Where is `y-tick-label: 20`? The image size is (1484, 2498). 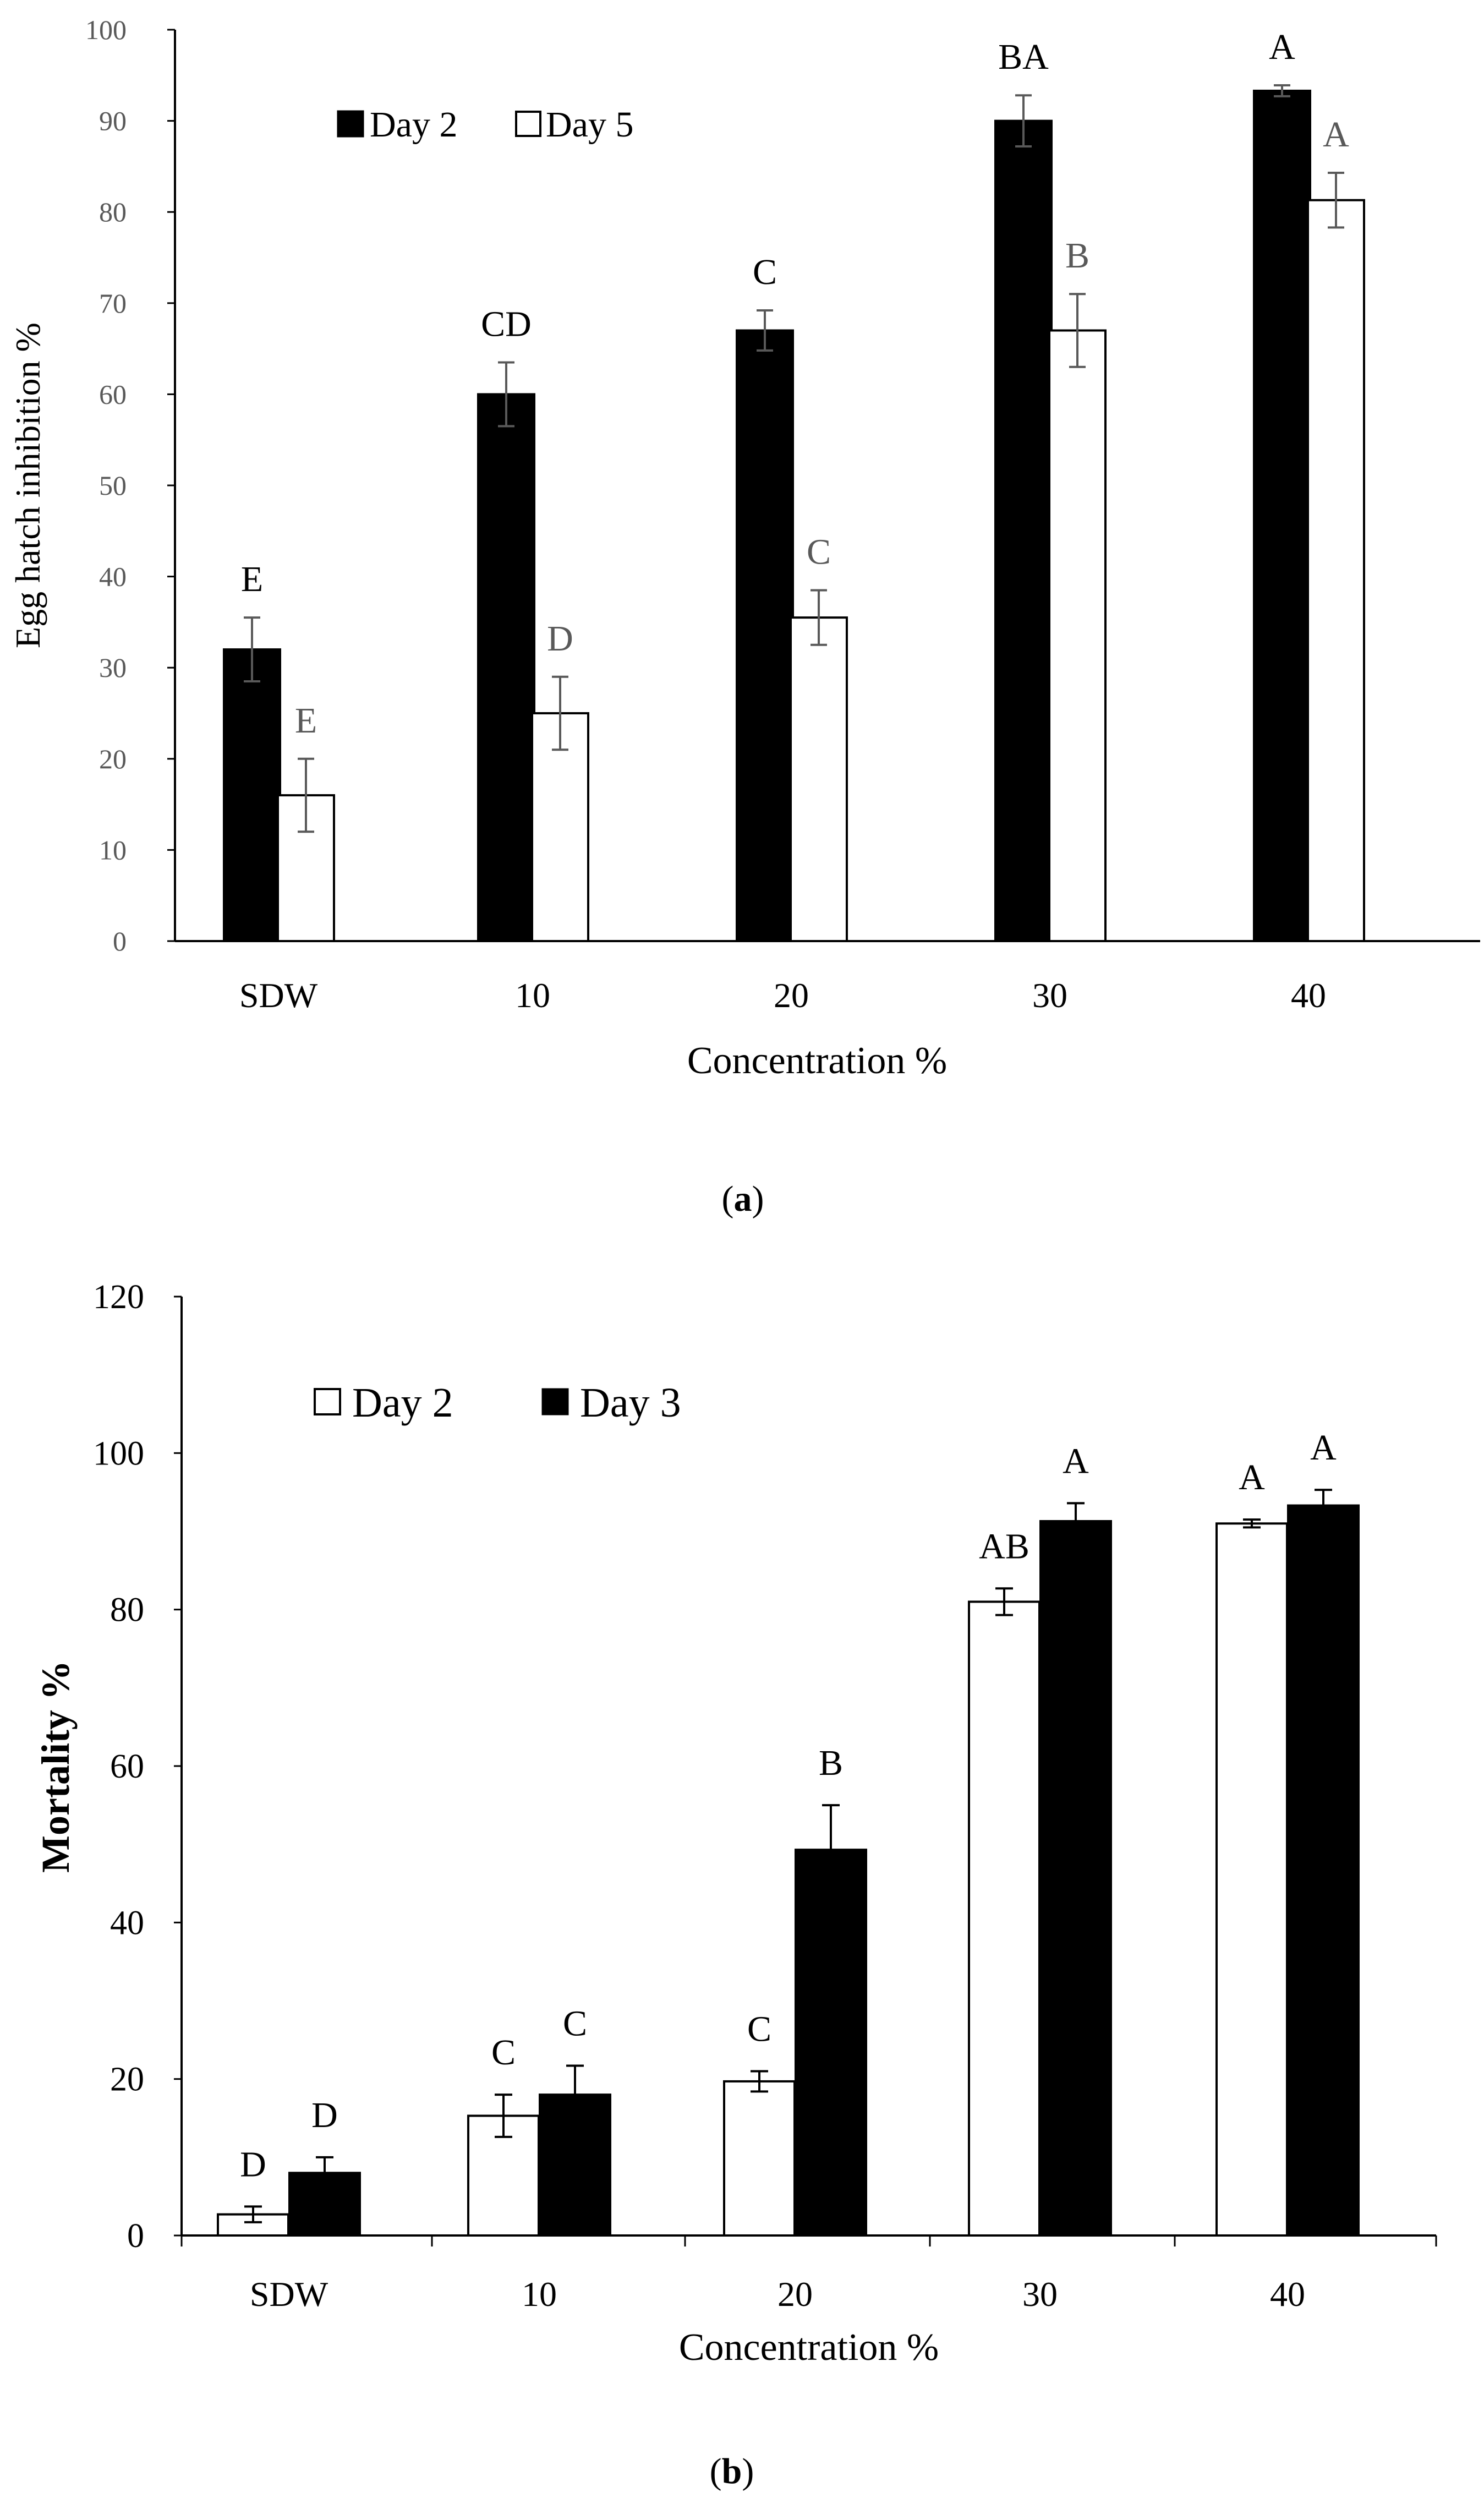
y-tick-label: 20 is located at coordinates (113, 759).